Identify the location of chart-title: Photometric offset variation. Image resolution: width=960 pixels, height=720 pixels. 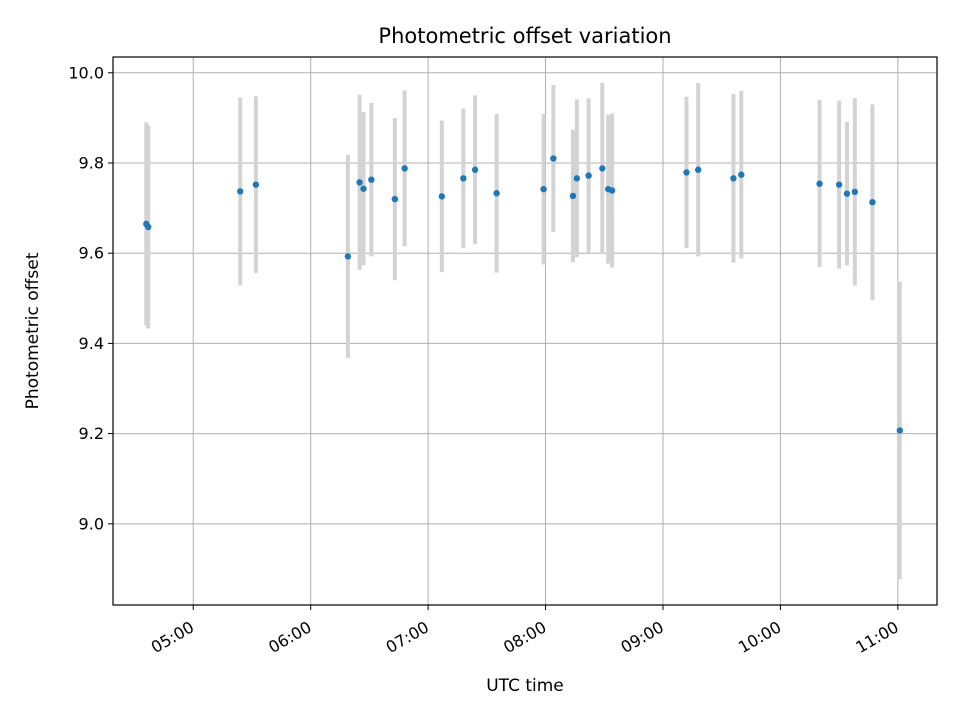
(524, 36).